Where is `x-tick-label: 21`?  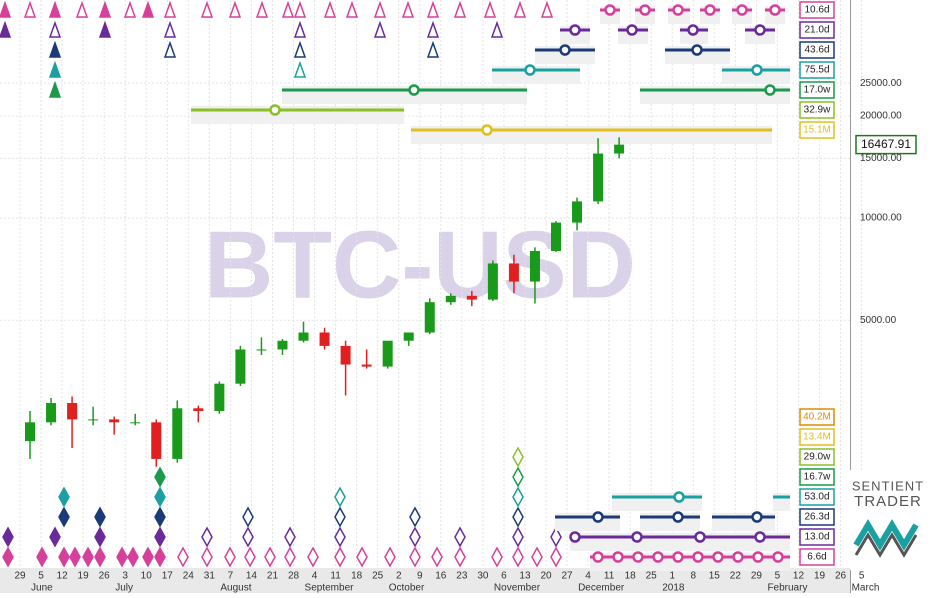 x-tick-label: 21 is located at coordinates (273, 576).